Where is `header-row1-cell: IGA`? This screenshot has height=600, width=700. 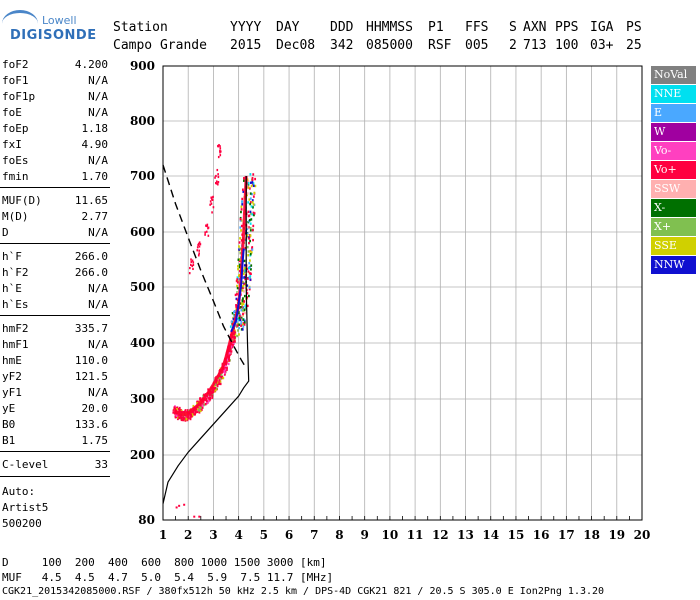 header-row1-cell: IGA is located at coordinates (602, 27).